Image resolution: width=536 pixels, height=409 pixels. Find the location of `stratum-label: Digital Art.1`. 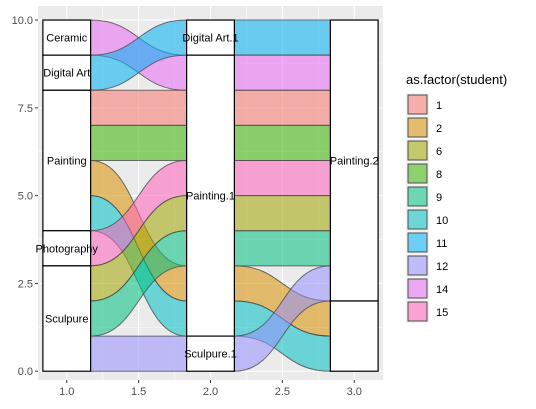

stratum-label: Digital Art.1 is located at coordinates (210, 39).